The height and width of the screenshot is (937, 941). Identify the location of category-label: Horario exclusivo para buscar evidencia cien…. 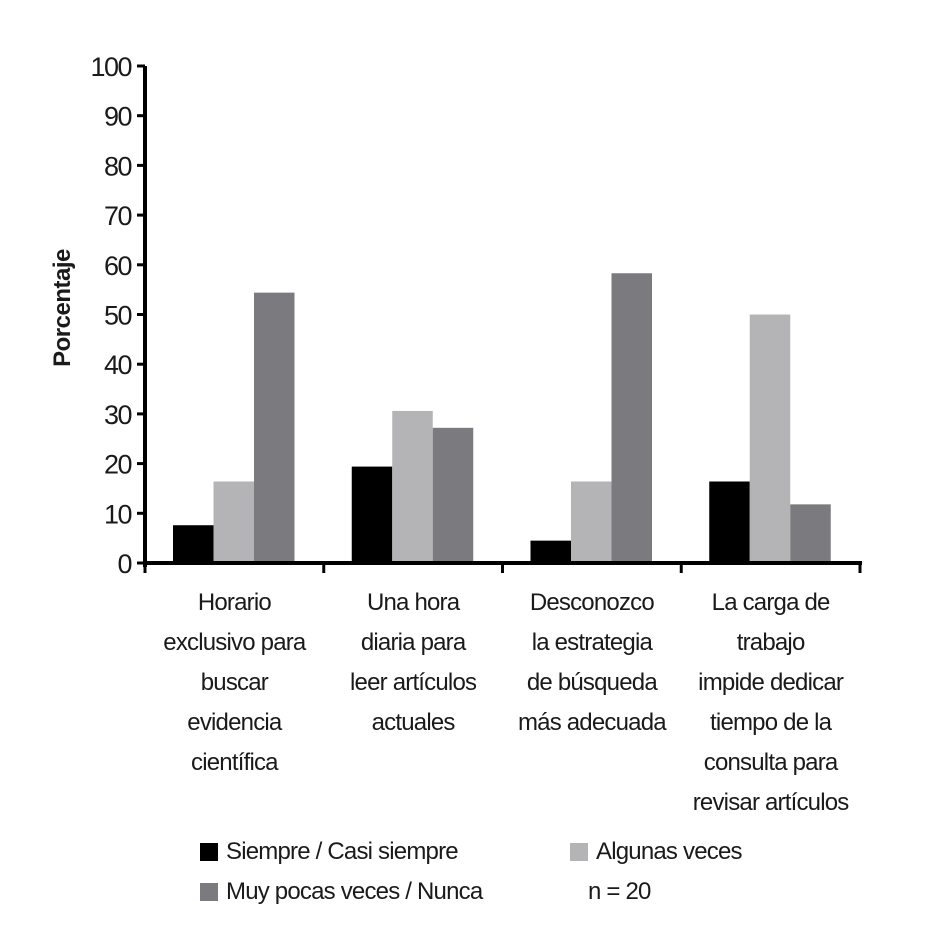
(234, 683).